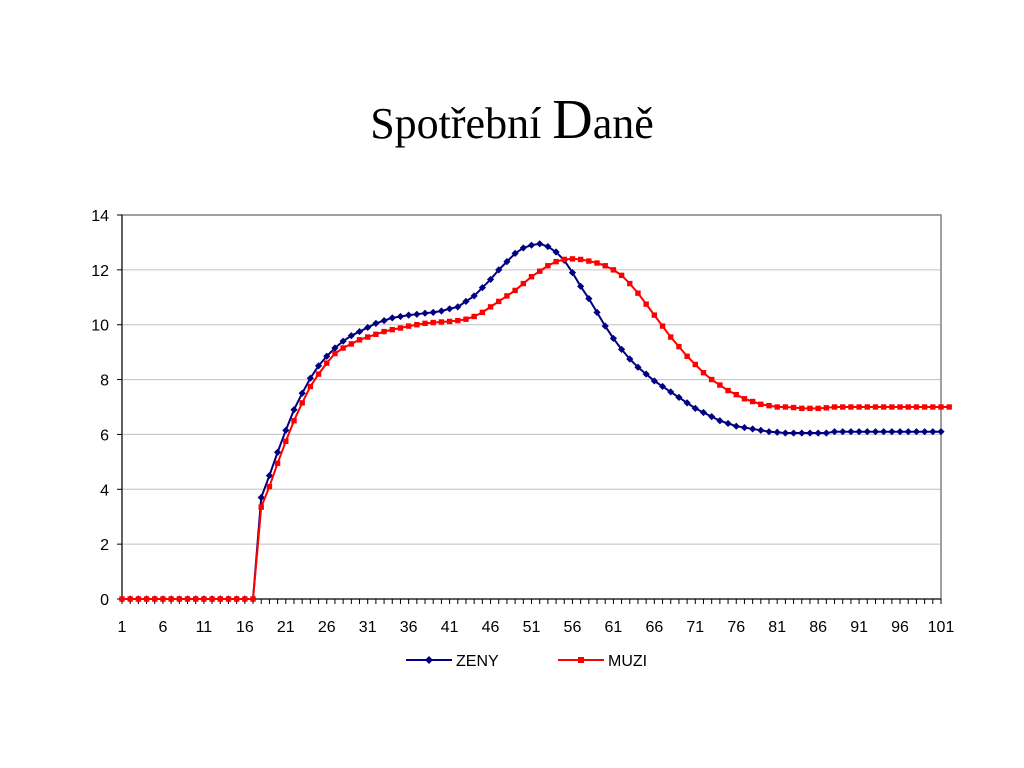  What do you see at coordinates (491, 627) in the screenshot?
I see `x-tick-label: 46` at bounding box center [491, 627].